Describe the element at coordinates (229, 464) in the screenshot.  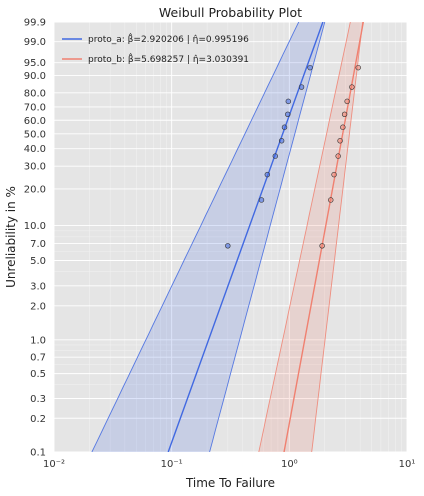
I see `x-tick-labels: 10⁻² 10⁻¹ 10⁰ 10¹` at that location.